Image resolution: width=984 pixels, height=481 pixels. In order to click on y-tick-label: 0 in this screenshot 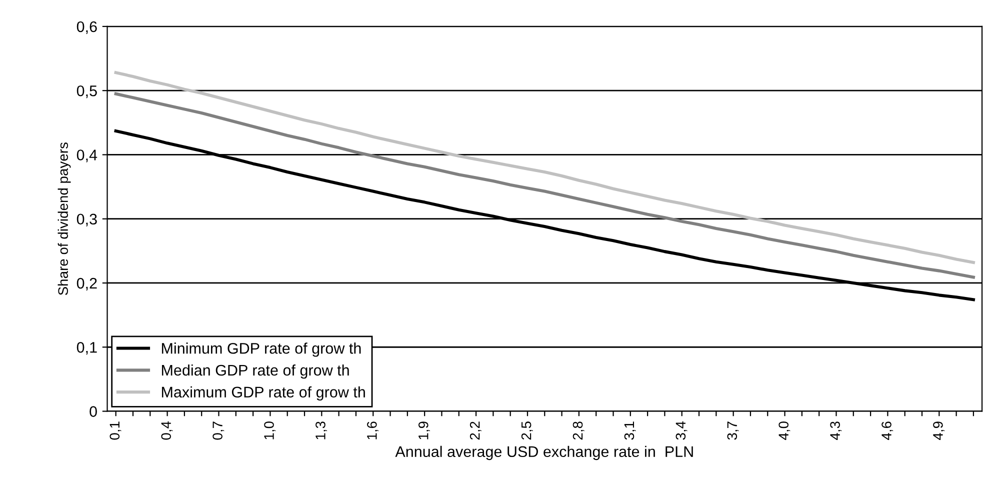, I will do `click(93, 411)`.